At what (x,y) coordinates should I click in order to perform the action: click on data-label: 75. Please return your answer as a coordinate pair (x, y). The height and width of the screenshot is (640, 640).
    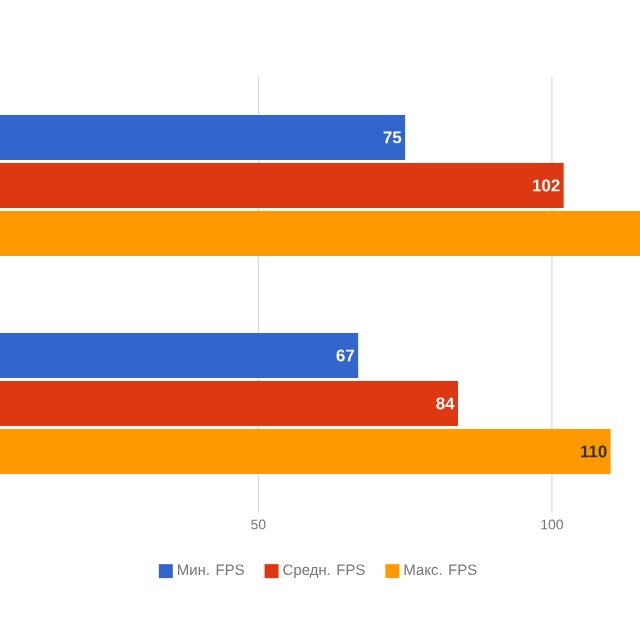
    Looking at the image, I should click on (392, 137).